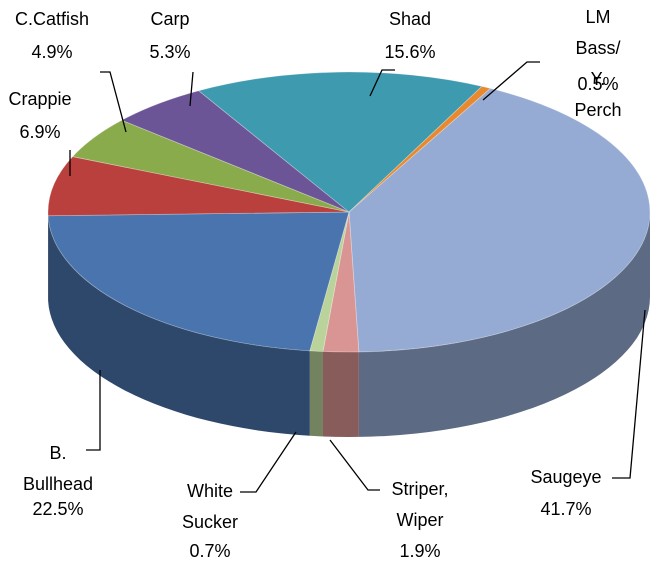 This screenshot has width=652, height=565. I want to click on value-label: 5.3%, so click(170, 52).